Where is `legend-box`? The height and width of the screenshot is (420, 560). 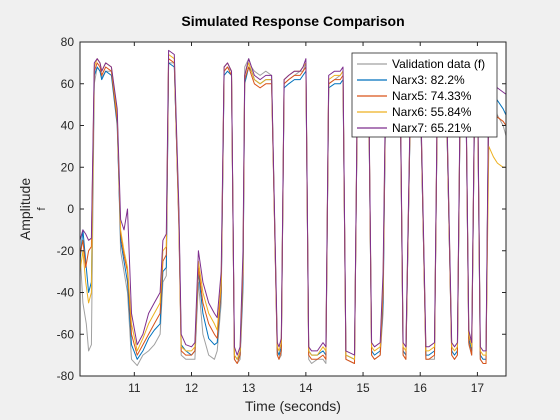
legend-box is located at coordinates (424, 95).